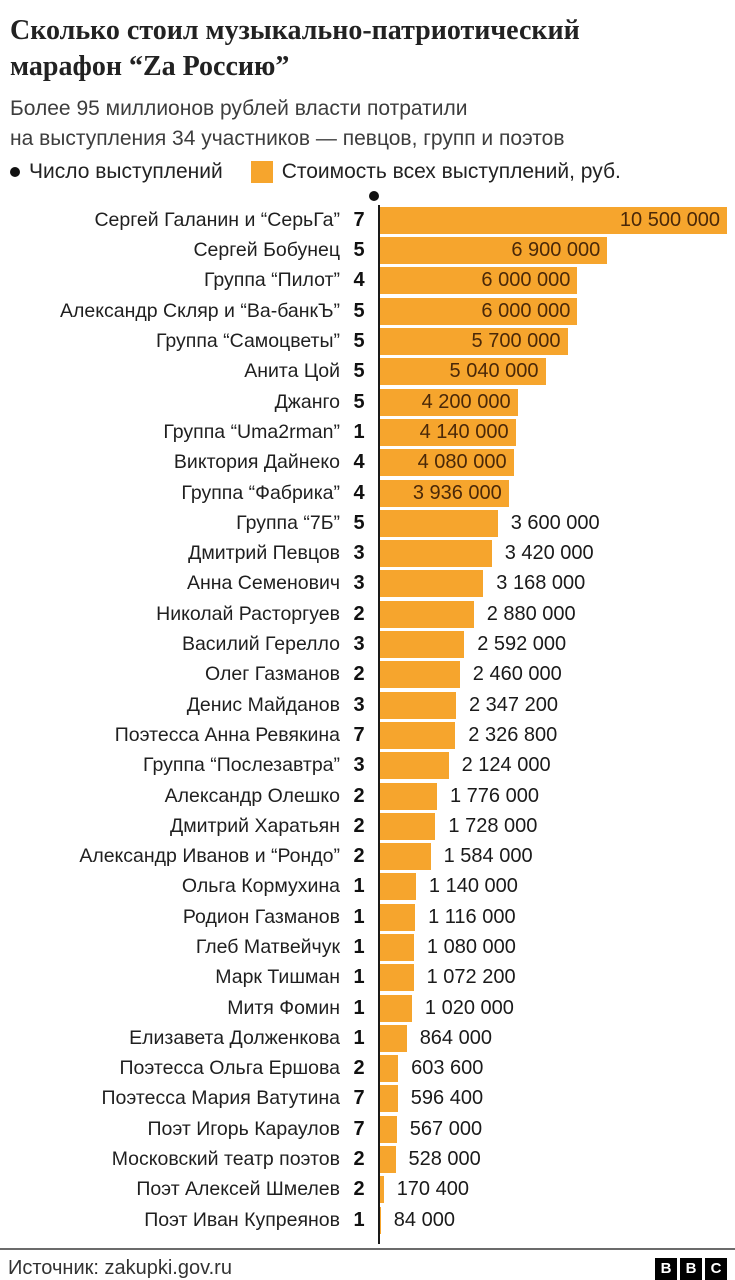 The width and height of the screenshot is (735, 1280). Describe the element at coordinates (261, 916) in the screenshot. I see `participant-name: Родион Газманов` at that location.